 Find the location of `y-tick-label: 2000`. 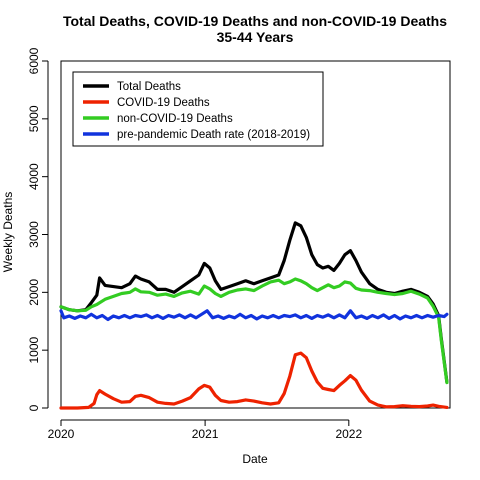

y-tick-label: 2000 is located at coordinates (34, 292).